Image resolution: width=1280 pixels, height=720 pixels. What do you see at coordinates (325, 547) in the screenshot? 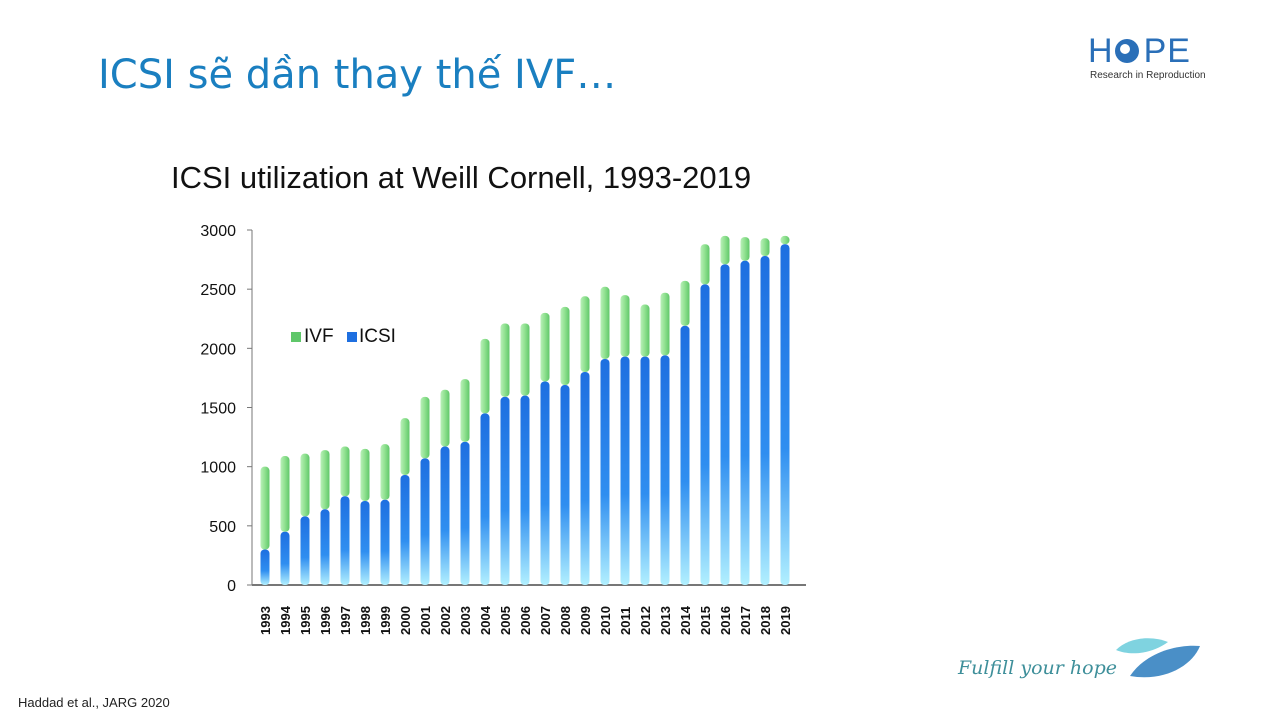
I see `bar-icsi-1996` at bounding box center [325, 547].